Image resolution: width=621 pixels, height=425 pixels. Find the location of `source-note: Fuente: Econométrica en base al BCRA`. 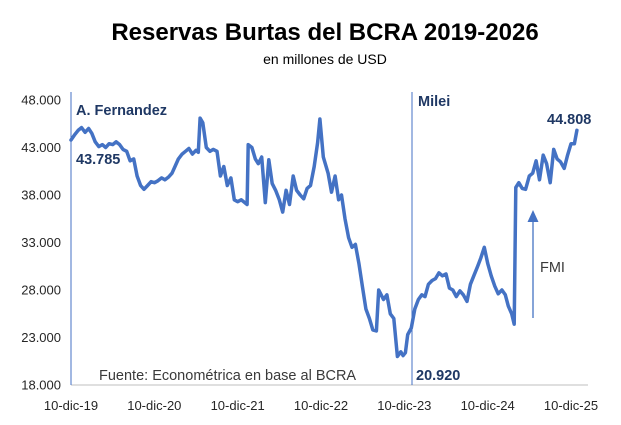

source-note: Fuente: Econométrica en base al BCRA is located at coordinates (227, 376).